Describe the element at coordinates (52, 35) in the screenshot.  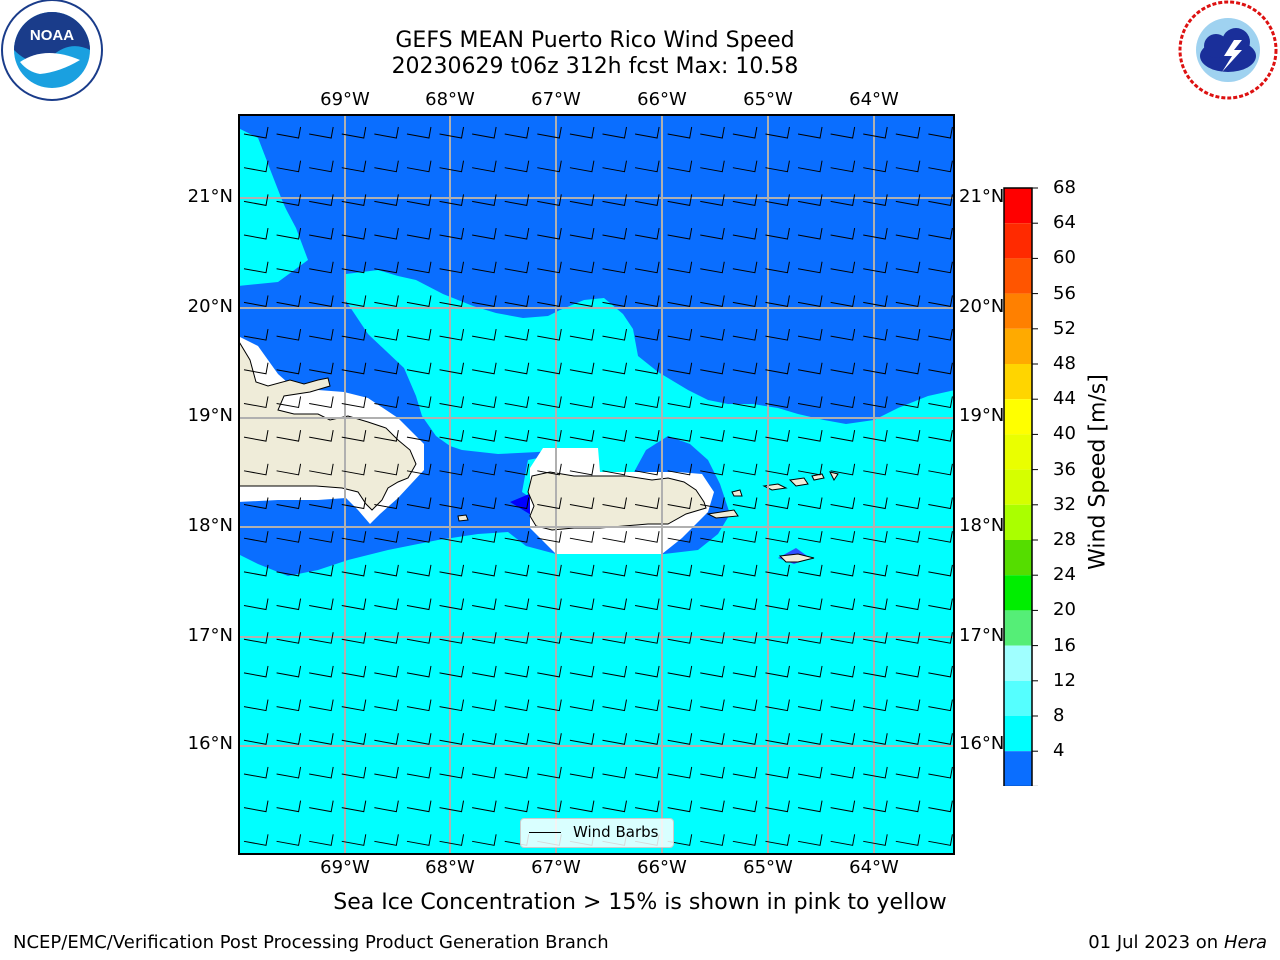
I see `svg-text: NOAA` at that location.